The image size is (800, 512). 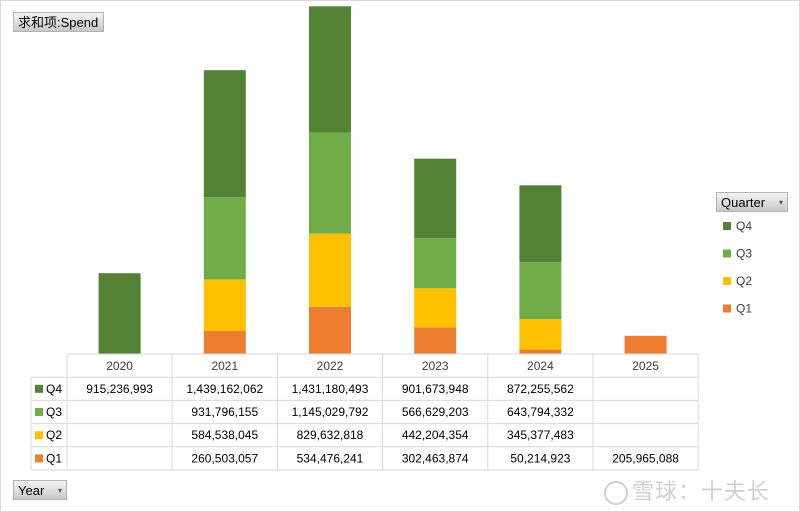 What do you see at coordinates (330, 330) in the screenshot?
I see `bar-q1-2022` at bounding box center [330, 330].